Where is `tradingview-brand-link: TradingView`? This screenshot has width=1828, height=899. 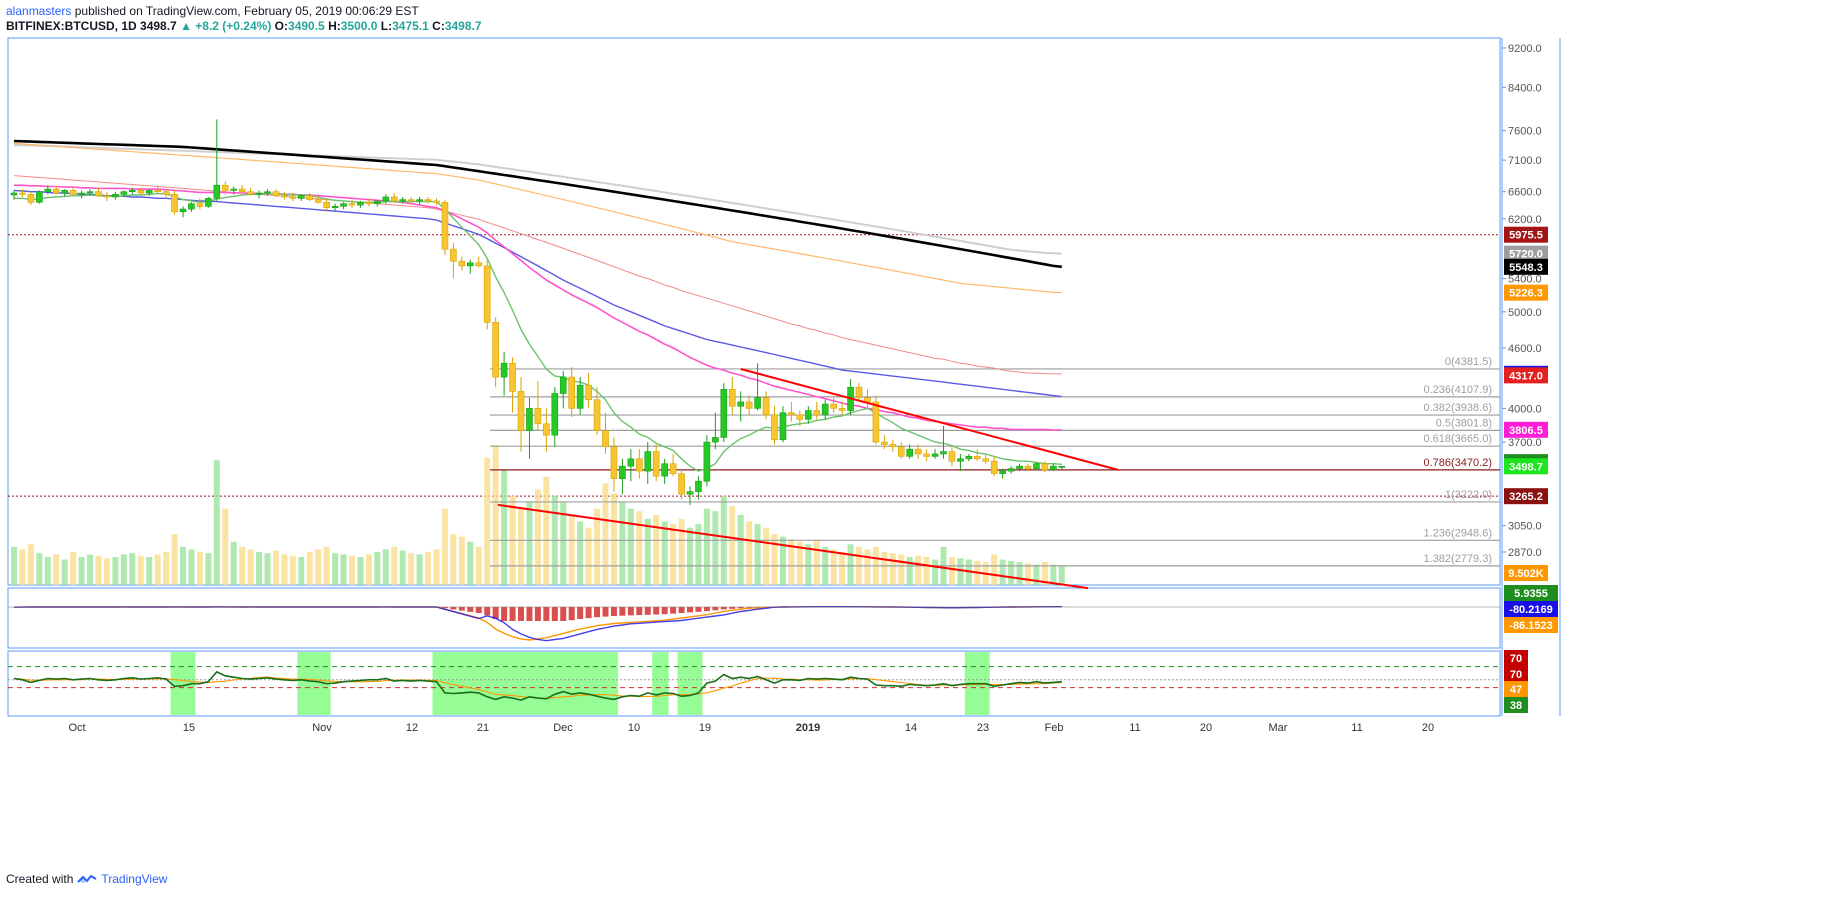
tradingview-brand-link: TradingView is located at coordinates (134, 879).